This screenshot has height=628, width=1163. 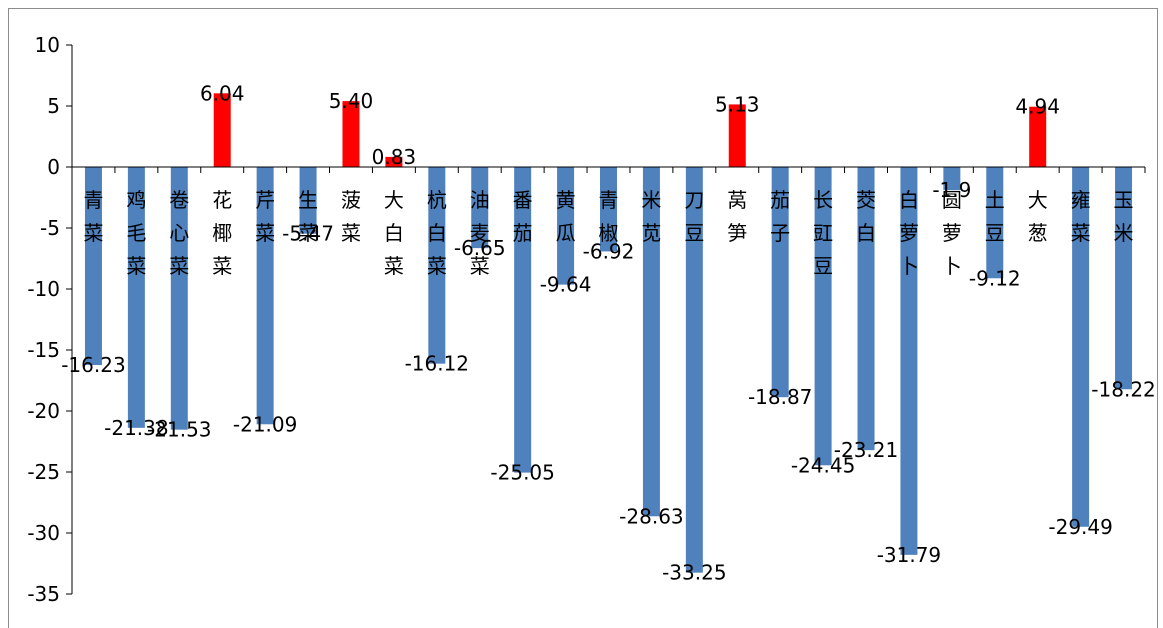 I want to click on x-category-label: 青椒, so click(x=609, y=216).